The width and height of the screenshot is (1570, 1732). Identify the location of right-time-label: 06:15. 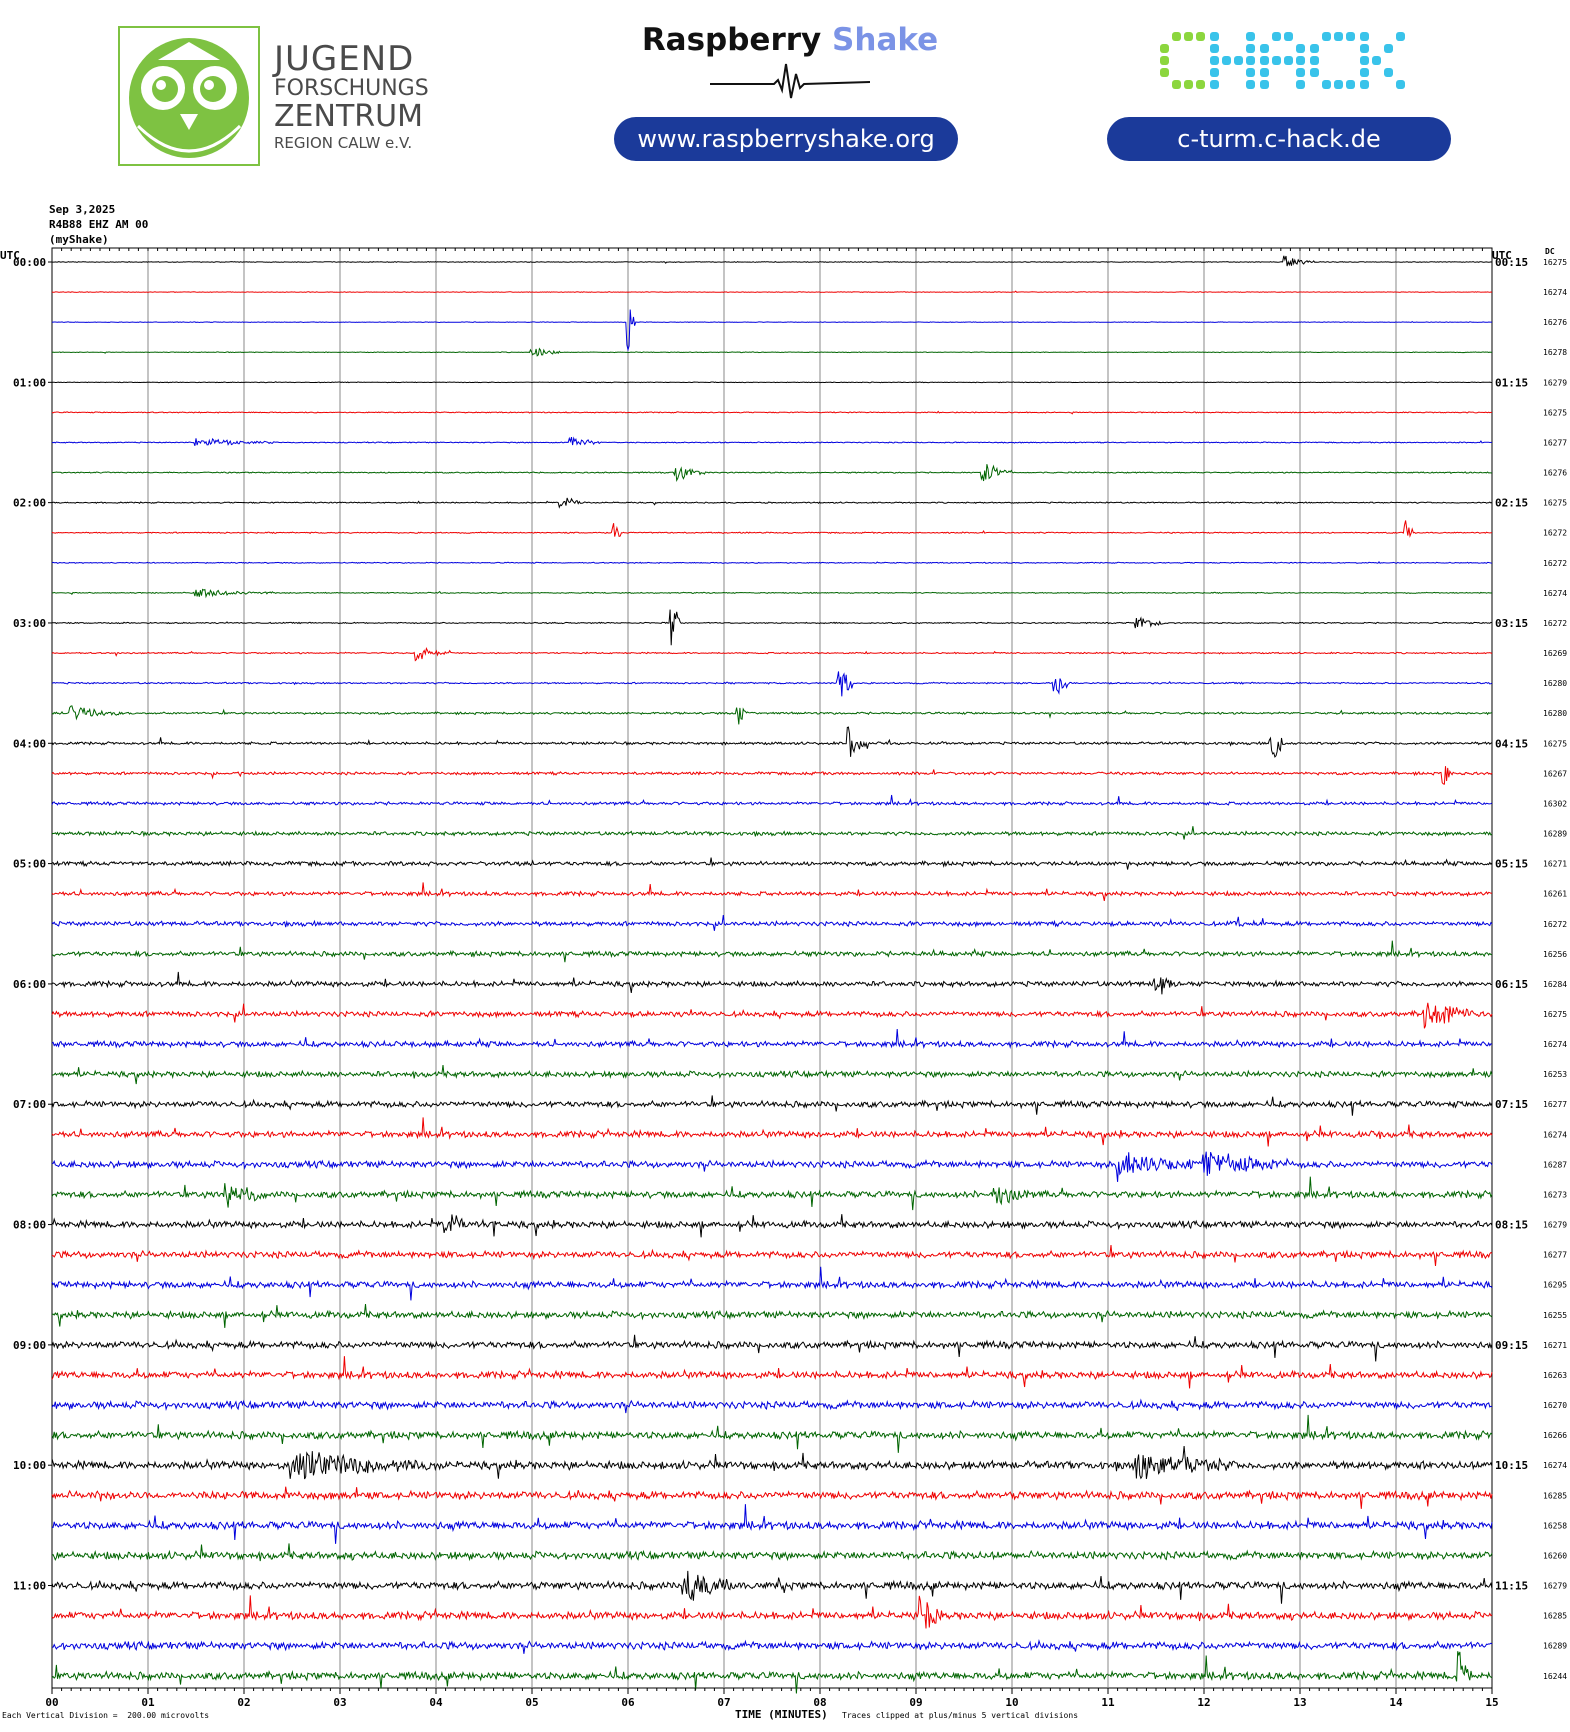
(1511, 984).